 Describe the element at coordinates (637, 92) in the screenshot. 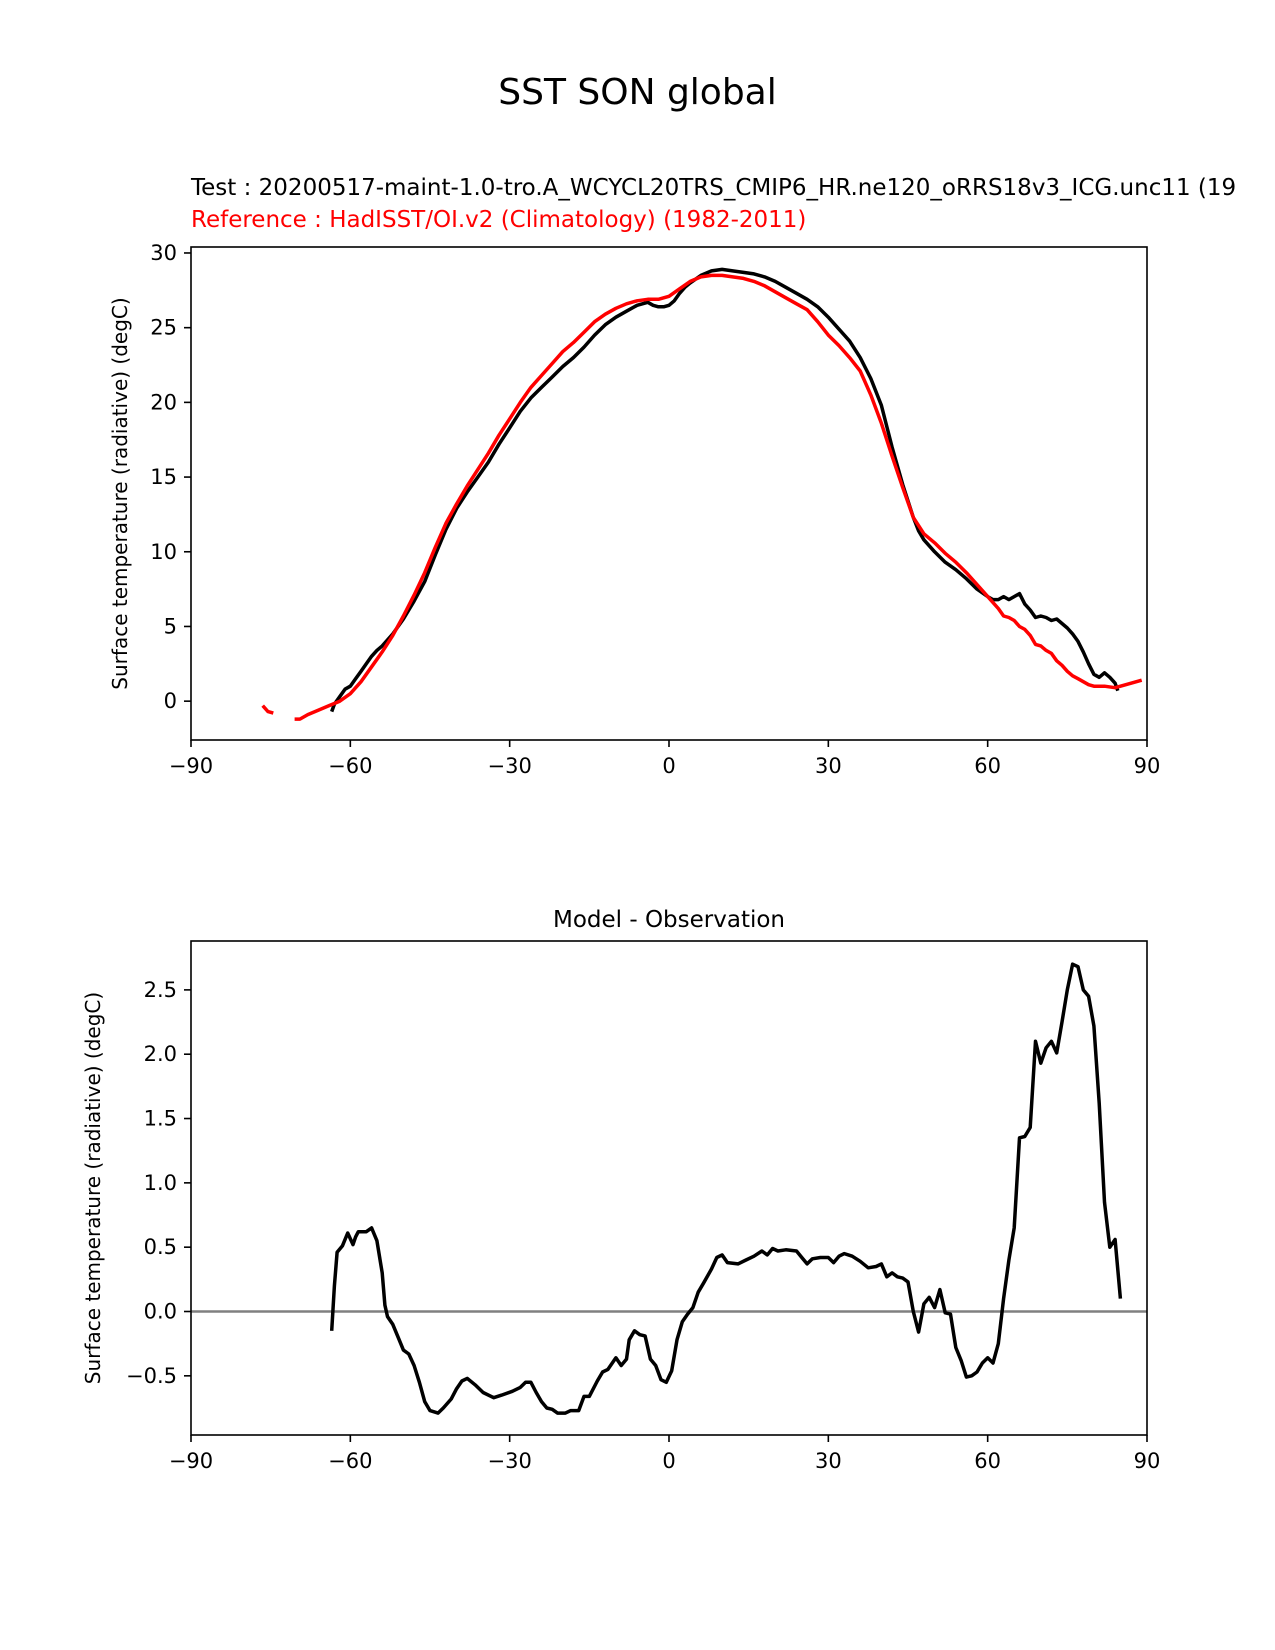

I see `figure-title: SST SON global` at that location.